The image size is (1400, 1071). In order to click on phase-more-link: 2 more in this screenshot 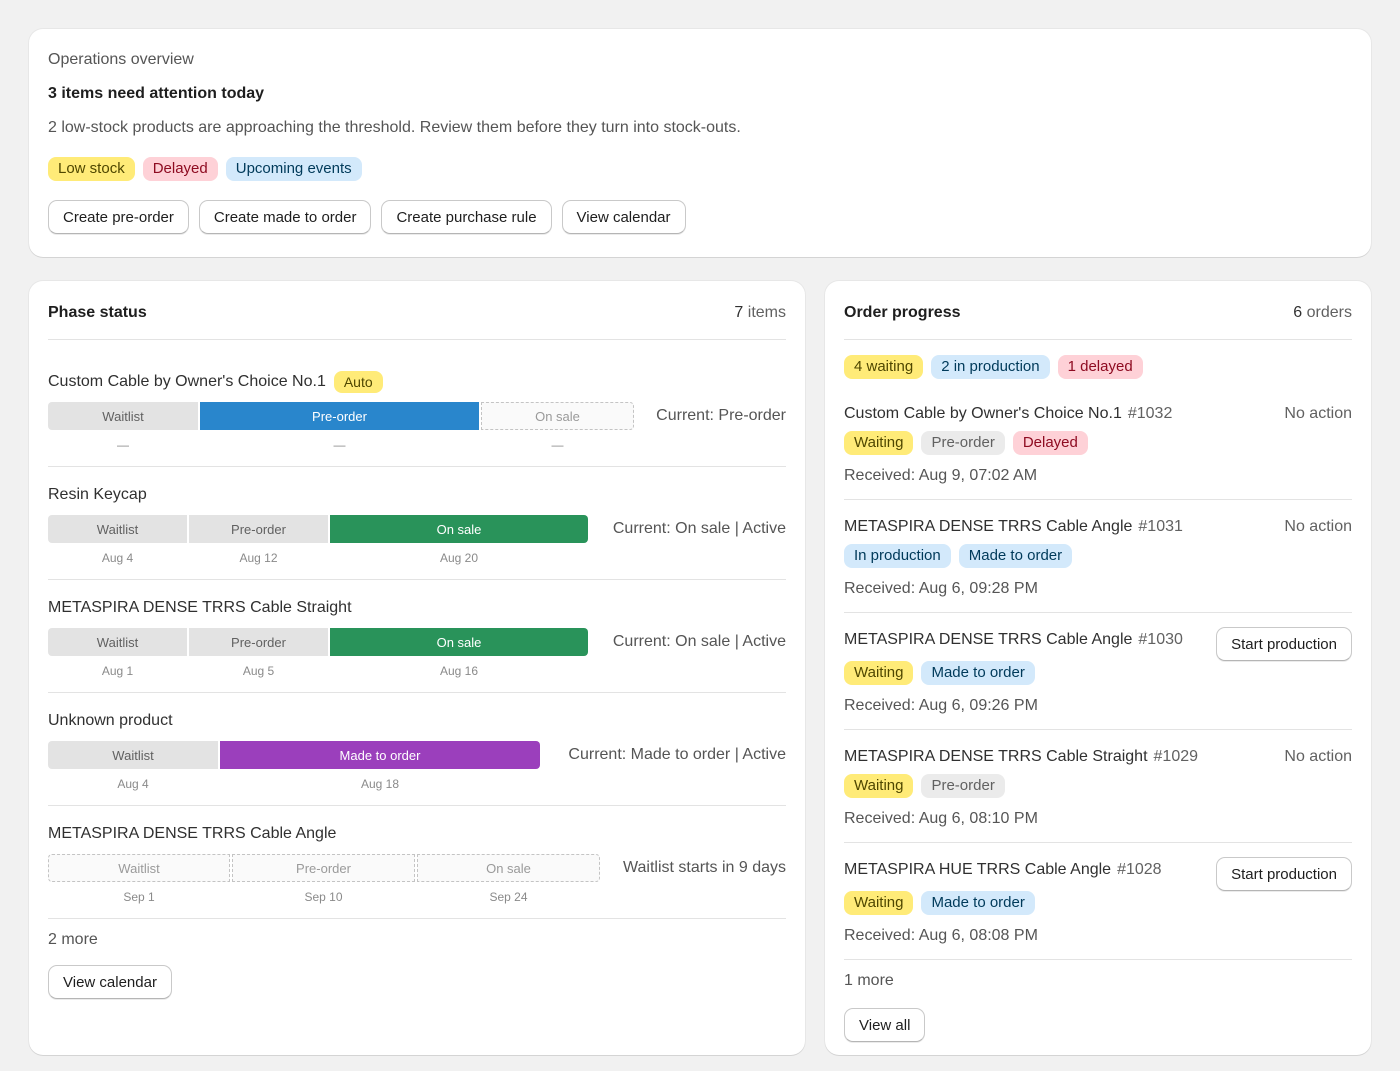, I will do `click(73, 939)`.